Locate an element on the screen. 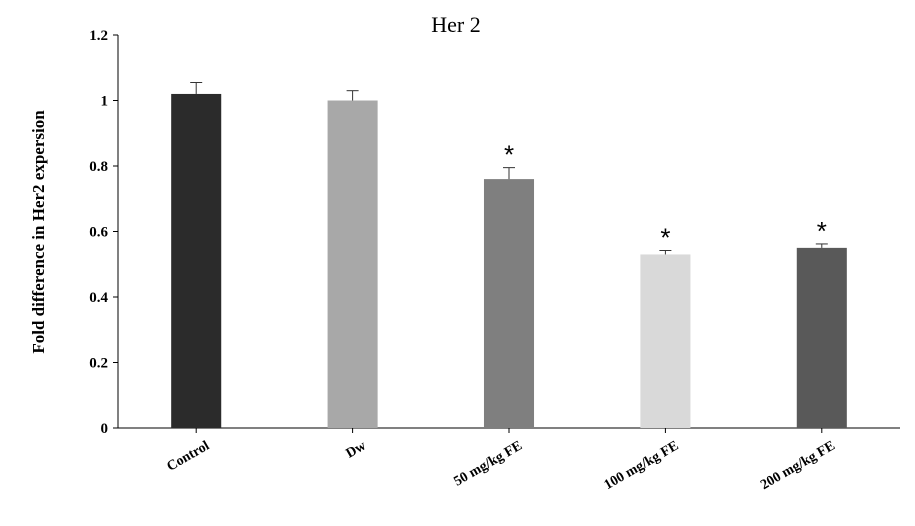 Image resolution: width=915 pixels, height=526 pixels. y-axis-label: Fold difference in Her2 expersion is located at coordinates (38, 232).